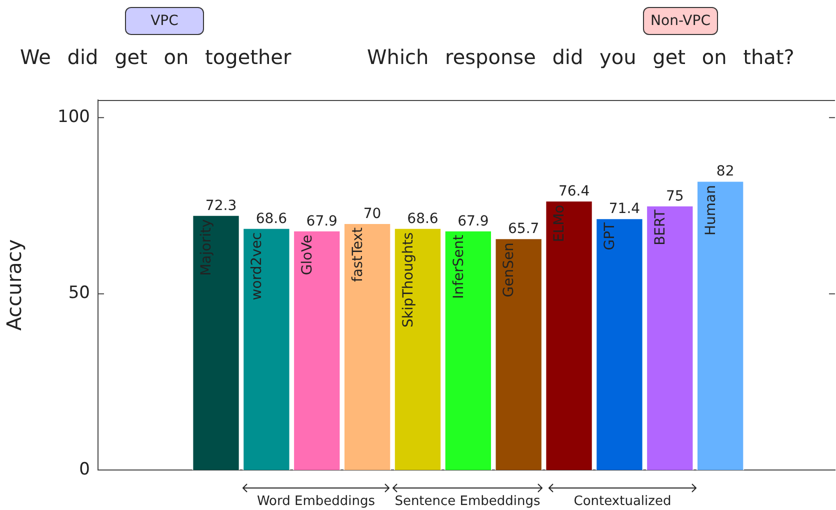 The image size is (836, 510). I want to click on x-tick-label: word2vec, so click(257, 266).